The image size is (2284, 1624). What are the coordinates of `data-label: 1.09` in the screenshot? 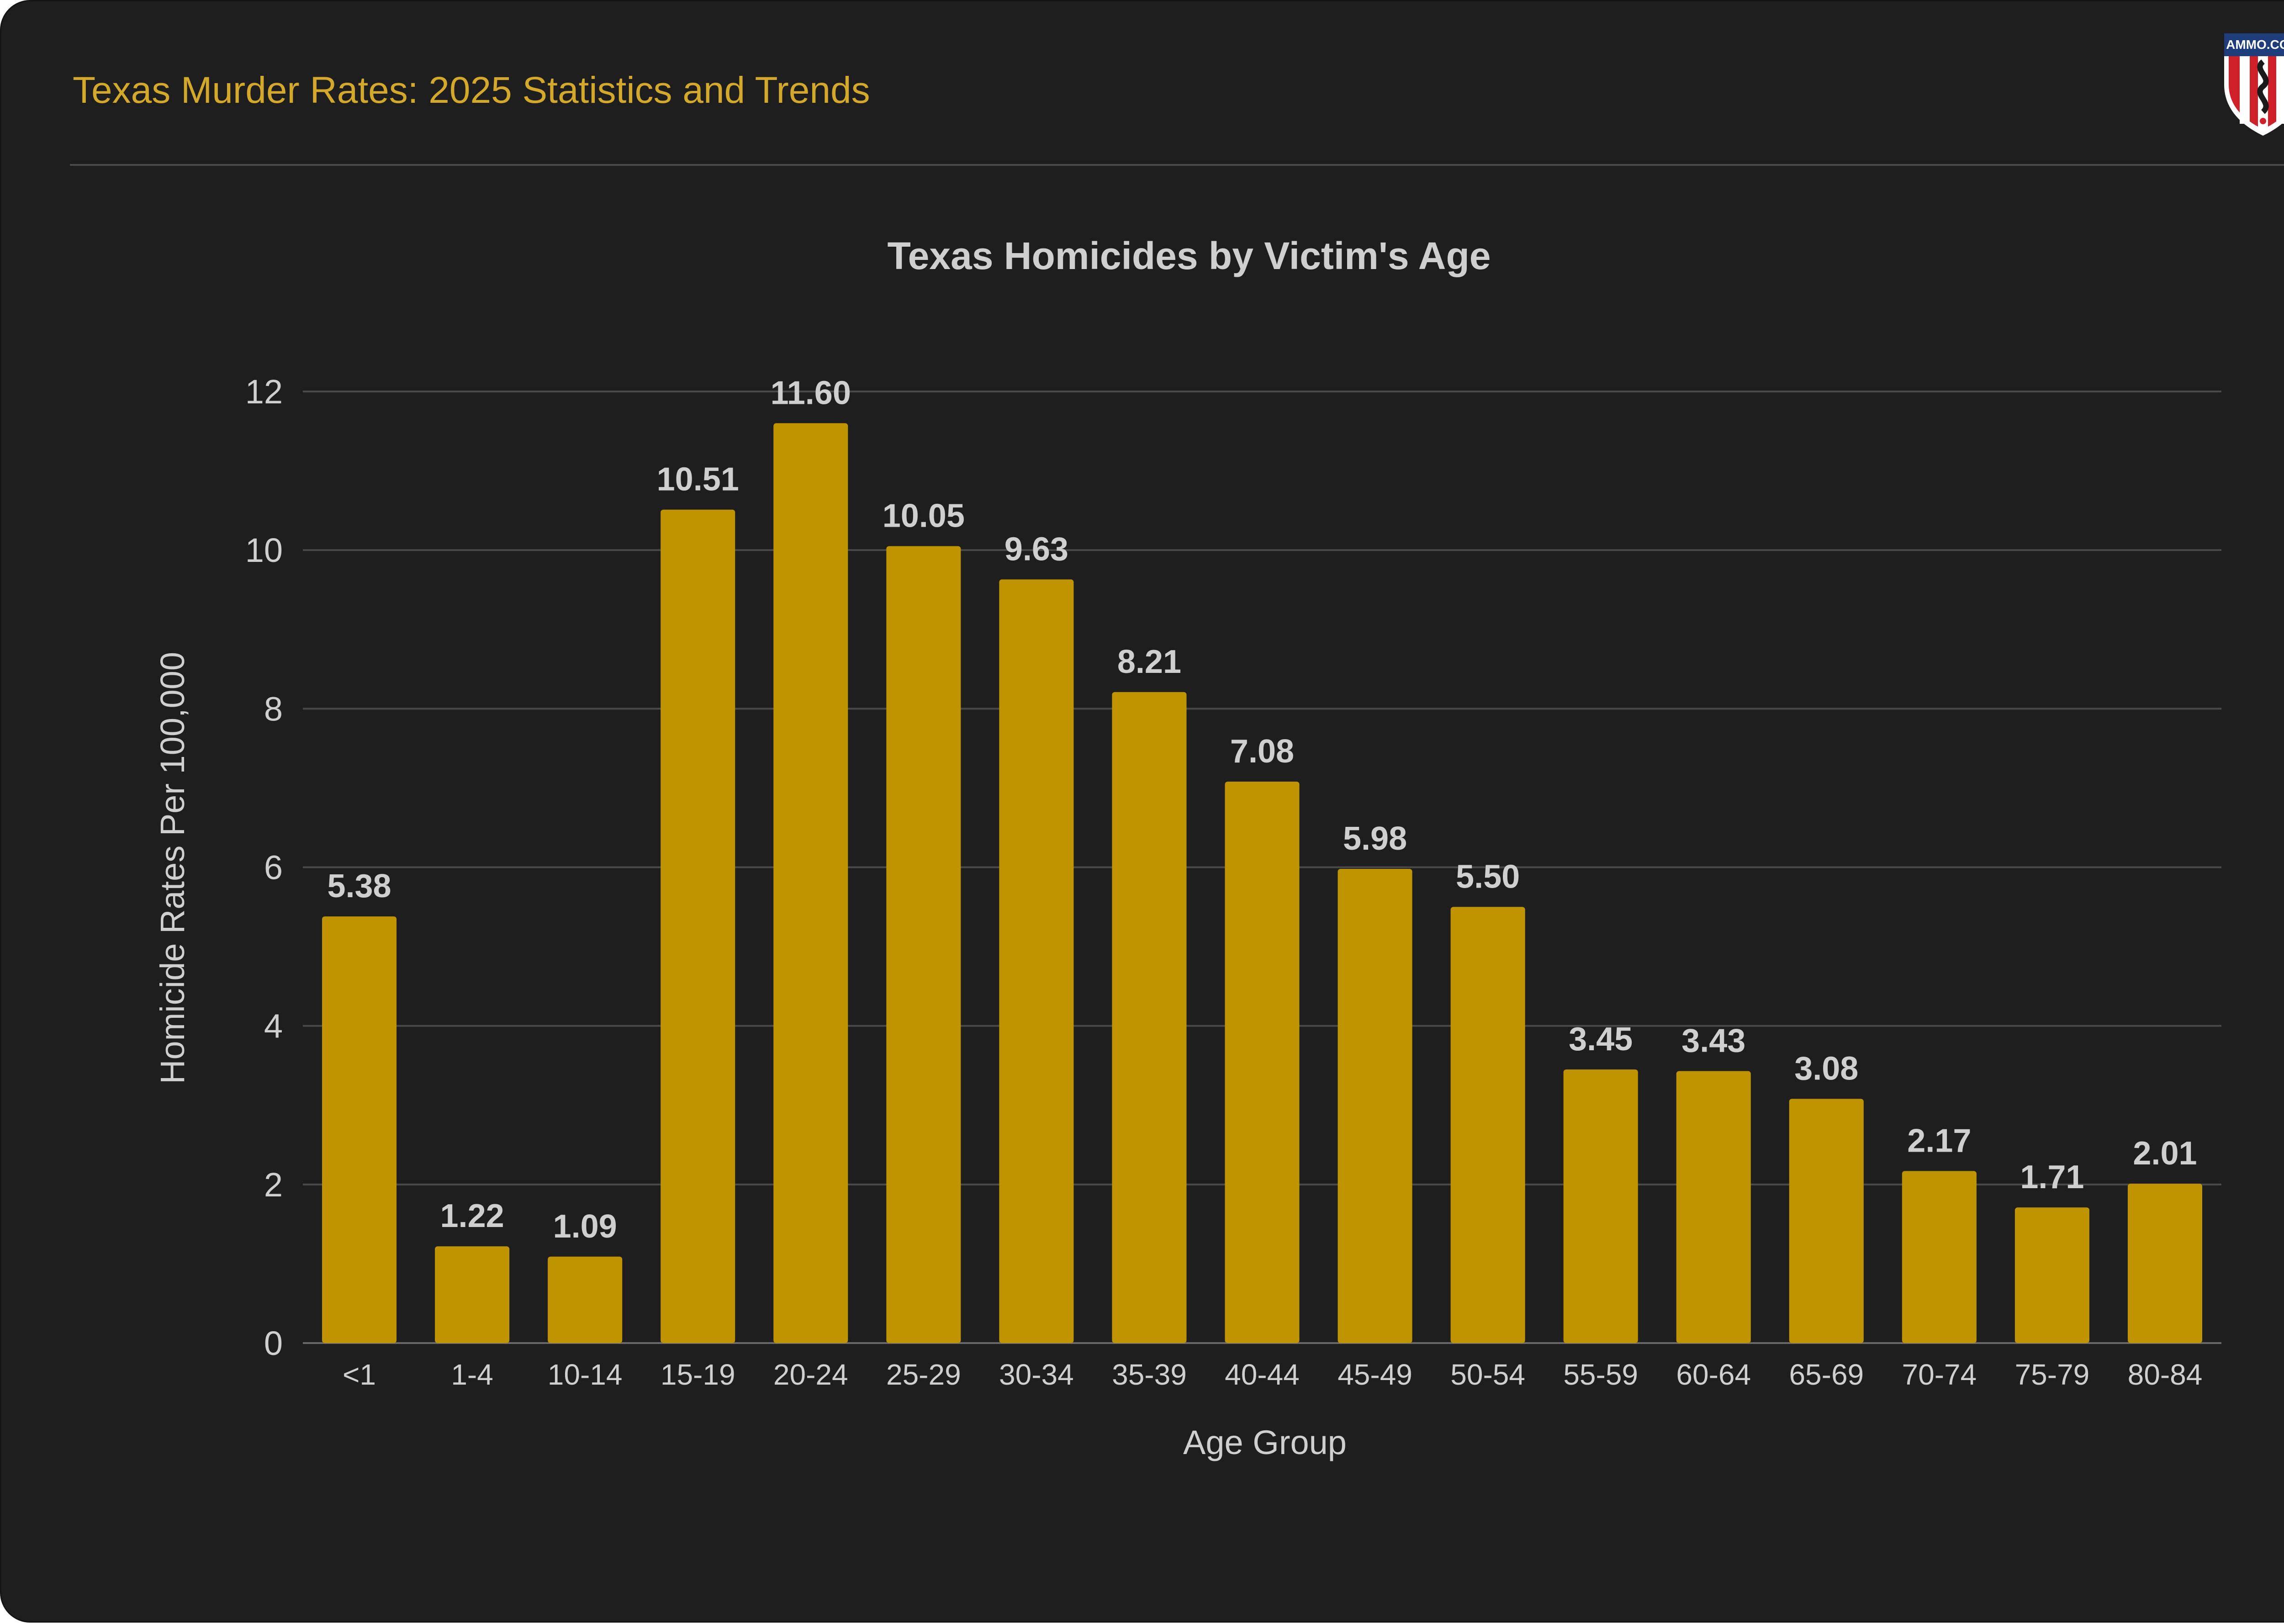 It's located at (585, 1226).